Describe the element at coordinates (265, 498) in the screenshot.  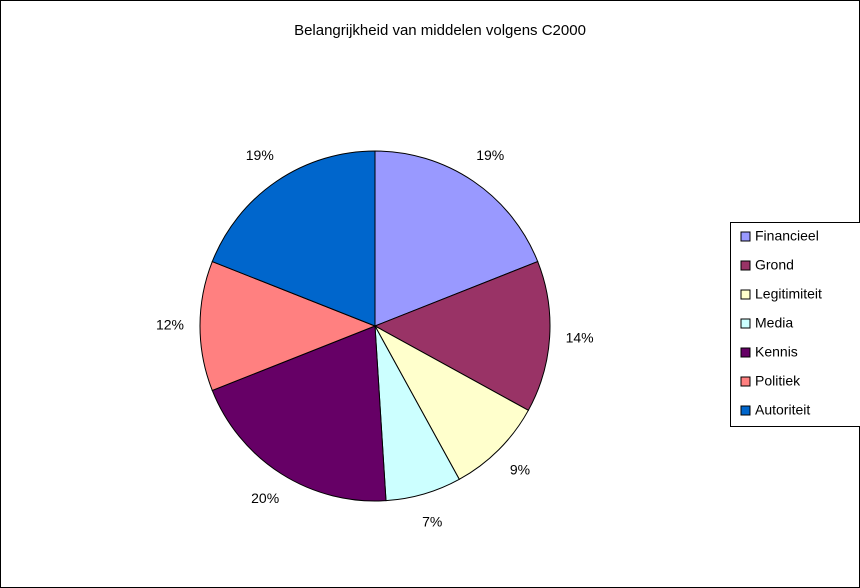
I see `data-label: 20%` at that location.